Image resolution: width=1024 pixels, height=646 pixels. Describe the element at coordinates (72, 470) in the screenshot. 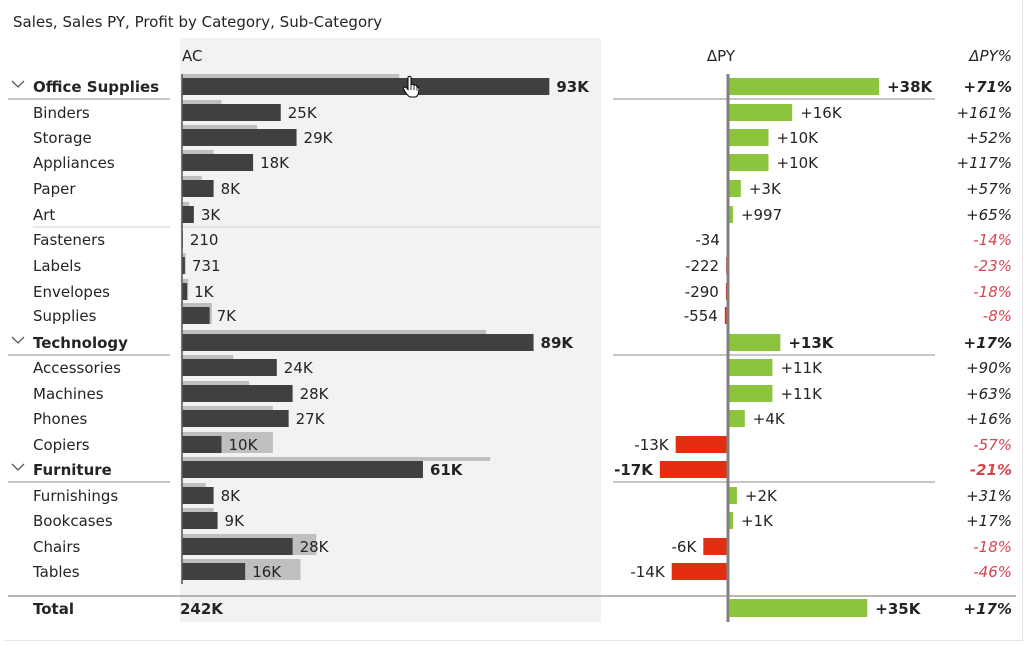

I see `row-label: Furniture` at that location.